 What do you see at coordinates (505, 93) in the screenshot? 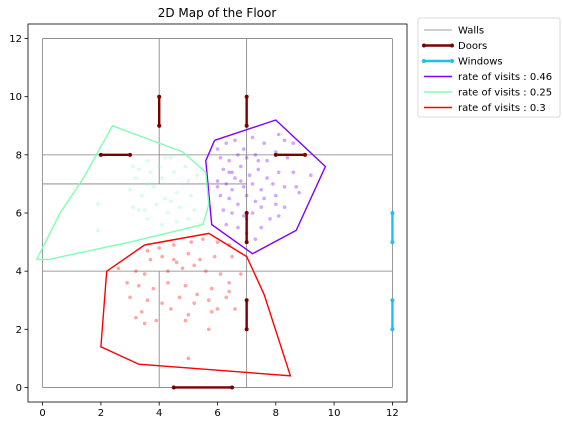
I see `legend-label: rate of visits : 0.25` at bounding box center [505, 93].